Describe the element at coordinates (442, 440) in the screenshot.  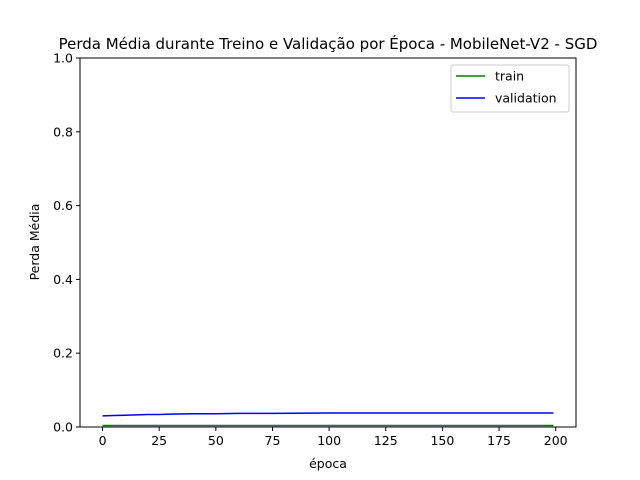
I see `x-tick-label: 150` at that location.